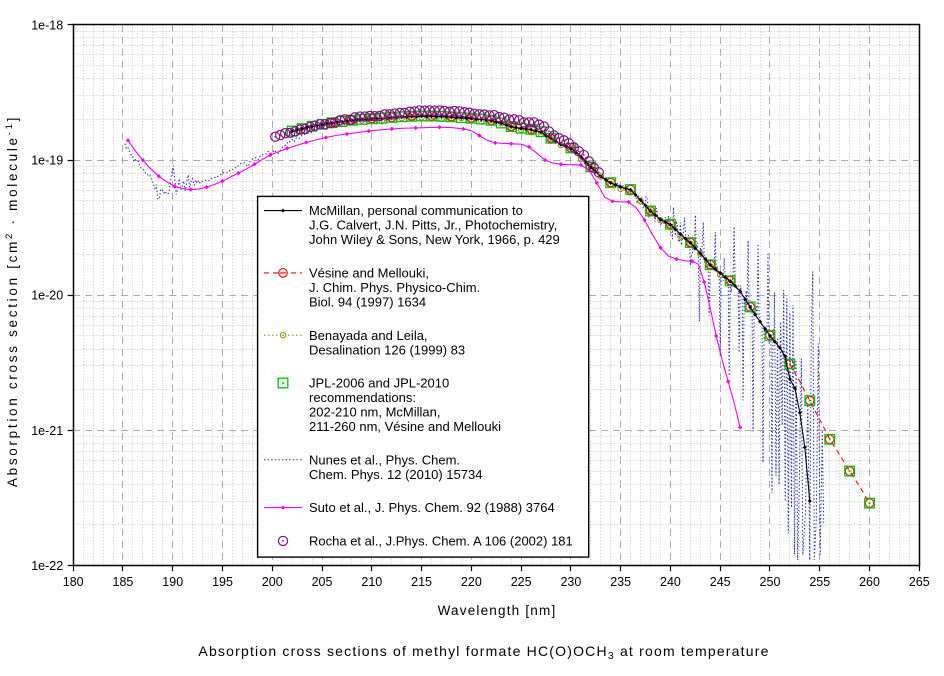 This screenshot has height=676, width=944. I want to click on x-tick-label-225: 225, so click(521, 582).